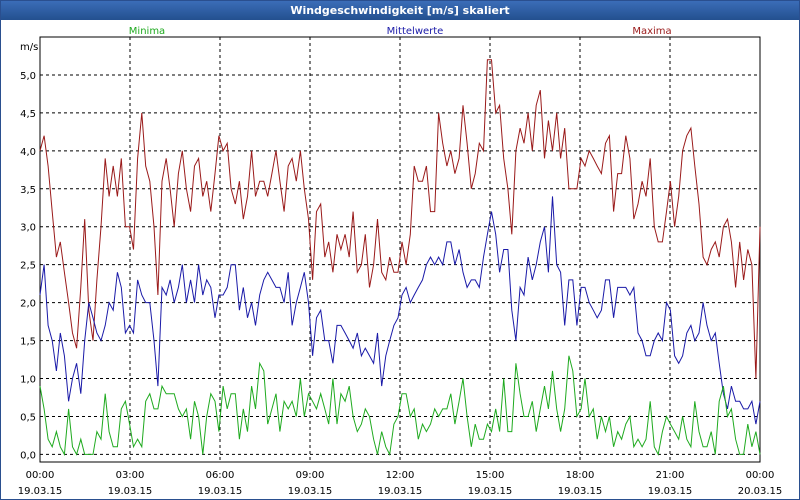 The image size is (800, 500). What do you see at coordinates (670, 475) in the screenshot?
I see `x-tick-time: 21:00` at bounding box center [670, 475].